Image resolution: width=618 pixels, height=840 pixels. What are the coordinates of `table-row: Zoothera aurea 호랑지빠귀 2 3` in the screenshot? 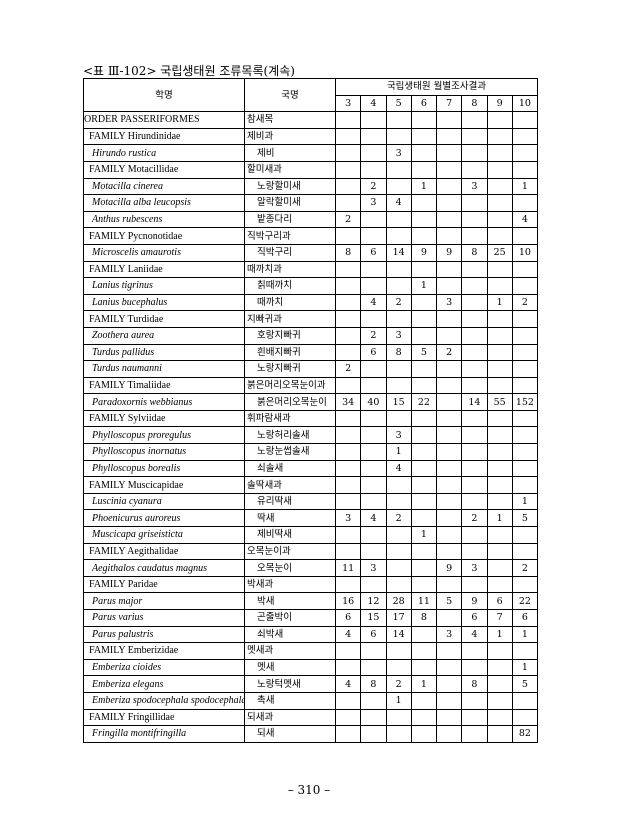 It's located at (311, 335).